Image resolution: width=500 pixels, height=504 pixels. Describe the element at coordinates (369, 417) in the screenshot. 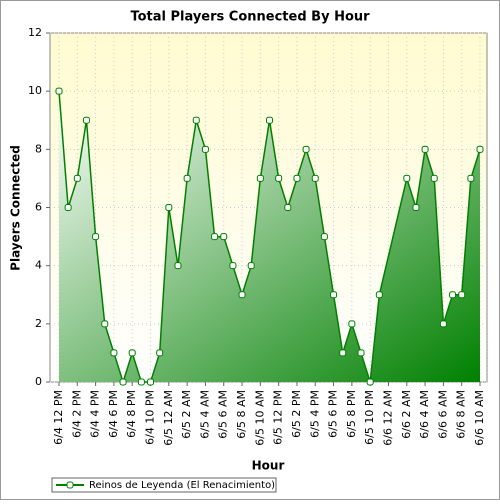

I see `x-tick-label: 6/5 10 PM` at that location.